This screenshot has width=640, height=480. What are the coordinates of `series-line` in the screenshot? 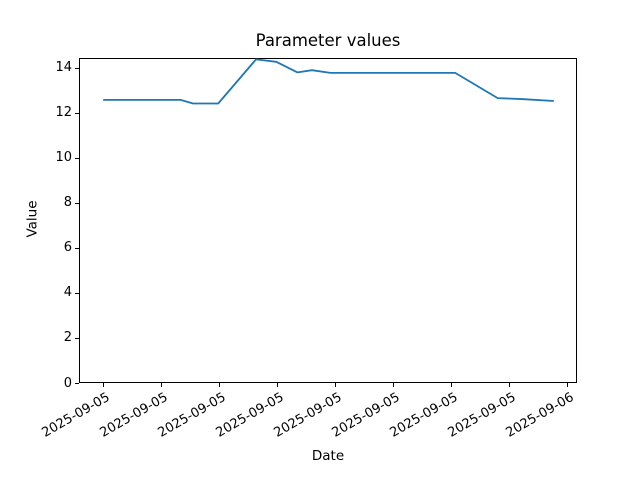 It's located at (328, 81).